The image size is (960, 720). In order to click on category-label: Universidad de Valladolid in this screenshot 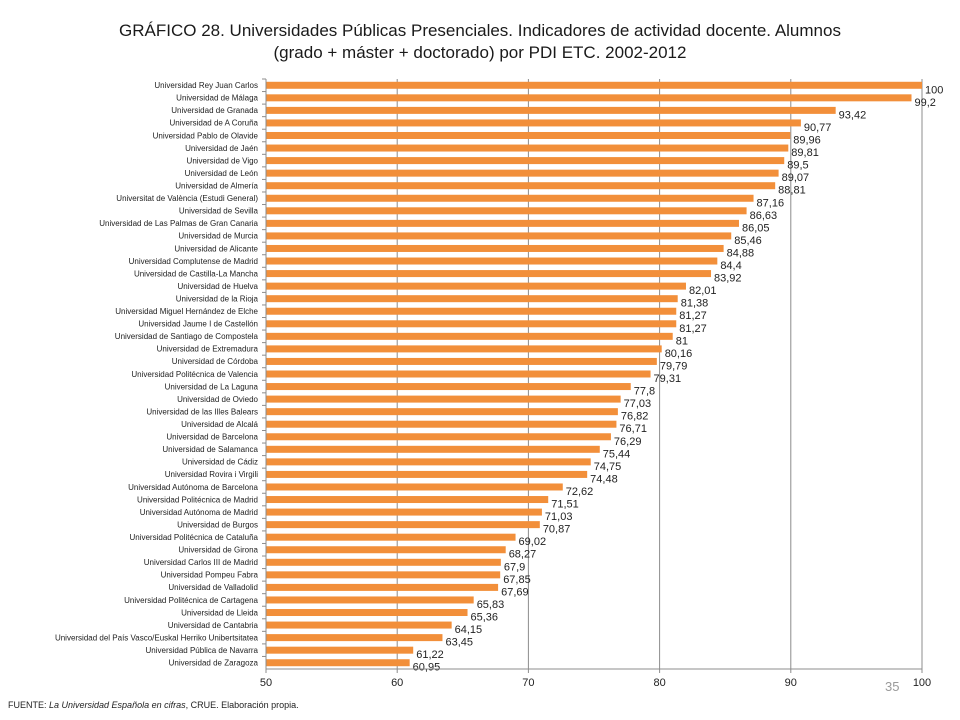, I will do `click(213, 587)`.